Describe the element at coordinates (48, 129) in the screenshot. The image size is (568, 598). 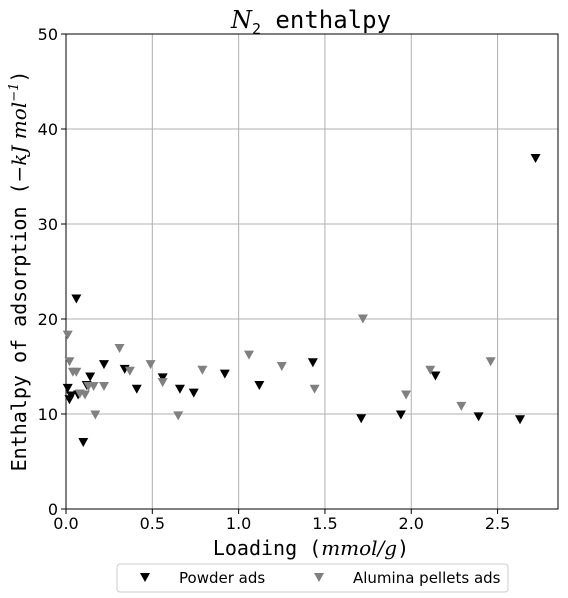
I see `y-tick-label: 40` at that location.